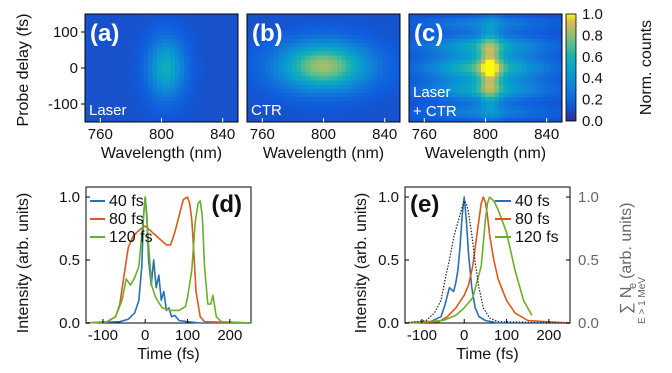  What do you see at coordinates (424, 134) in the screenshot?
I see `x-tick-label: 760` at bounding box center [424, 134].